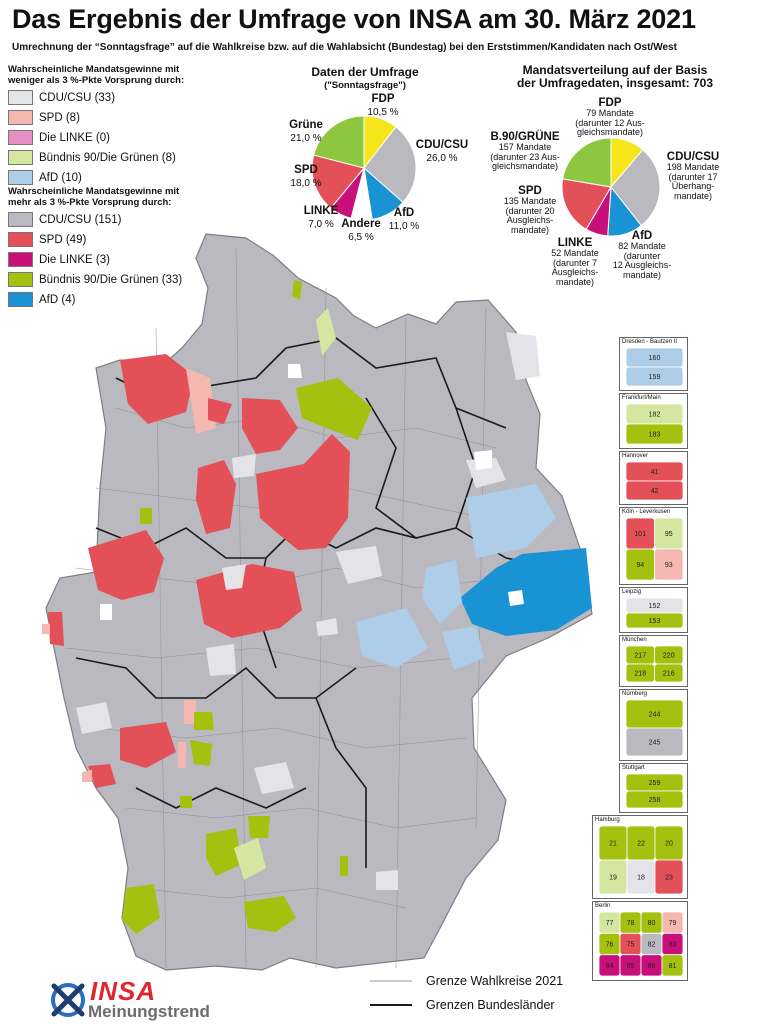  I want to click on legend-item-linke-low: Die LINKE (0), so click(115, 137).